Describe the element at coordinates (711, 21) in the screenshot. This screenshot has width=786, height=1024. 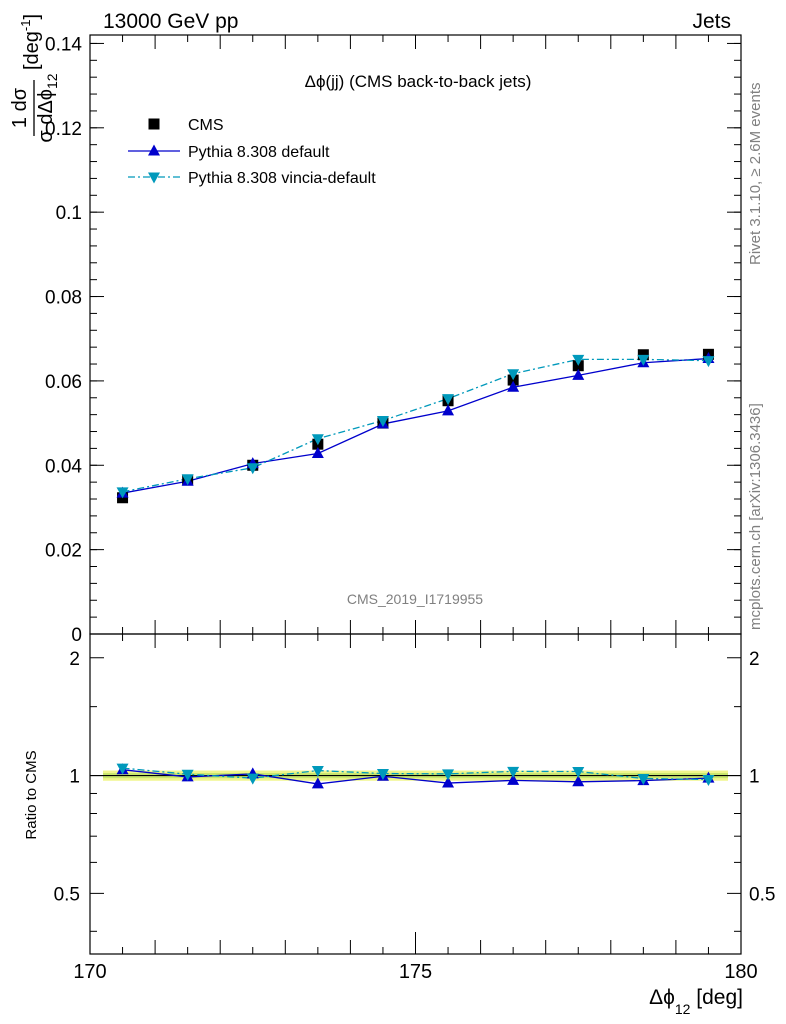
I see `header-right: Jets` at that location.